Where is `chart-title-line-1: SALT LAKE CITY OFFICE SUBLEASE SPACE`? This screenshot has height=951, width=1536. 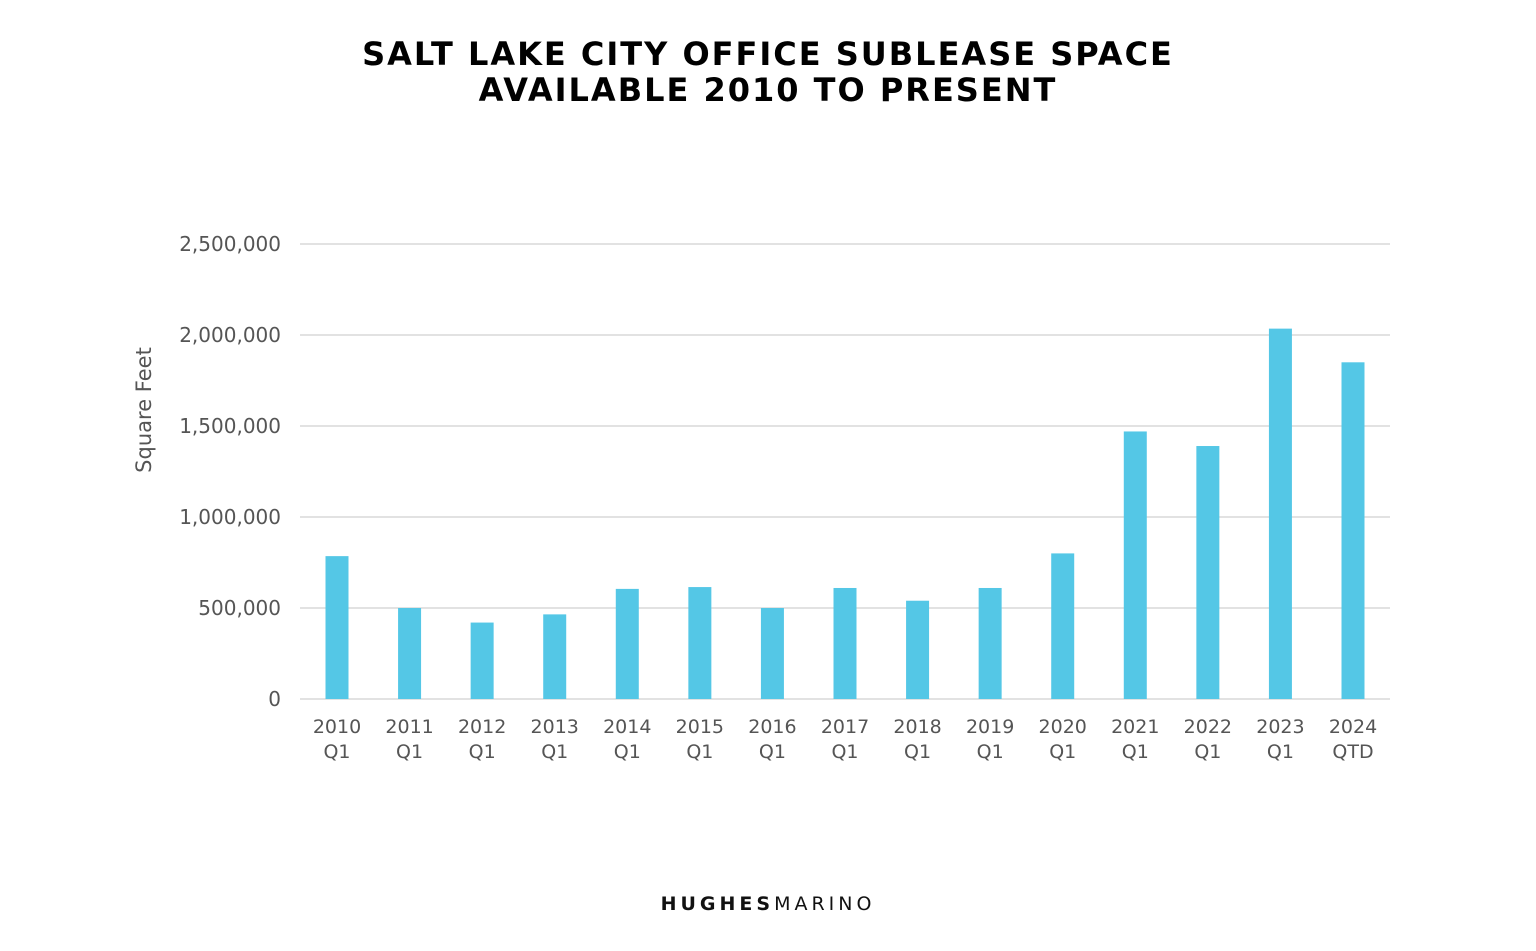 chart-title-line-1: SALT LAKE CITY OFFICE SUBLEASE SPACE is located at coordinates (768, 54).